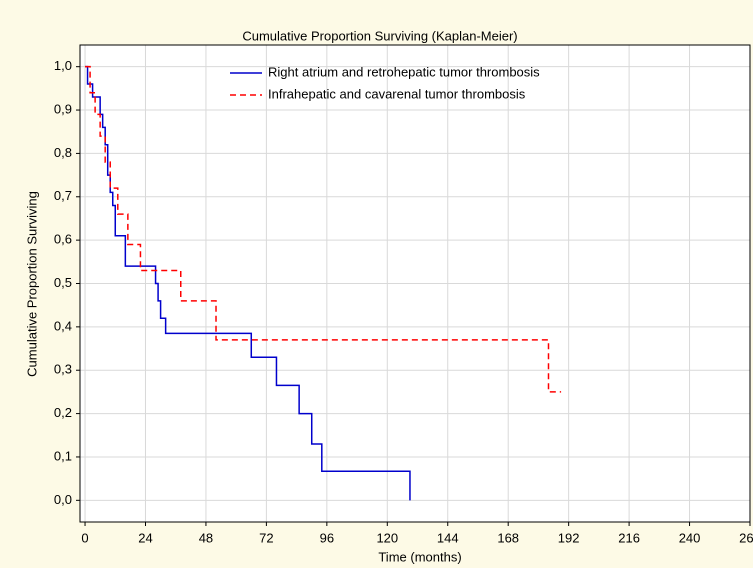 Image resolution: width=753 pixels, height=568 pixels. What do you see at coordinates (63, 65) in the screenshot?
I see `y-tick-label: 1,0` at bounding box center [63, 65].